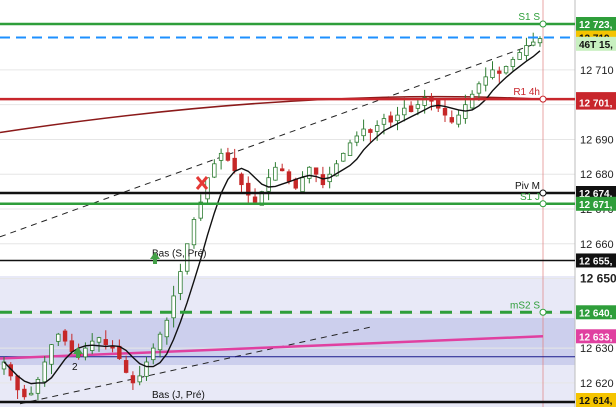 Image resolution: width=616 pixels, height=407 pixels. Describe the element at coordinates (202, 183) in the screenshot. I see `cross-marker-icon` at that location.